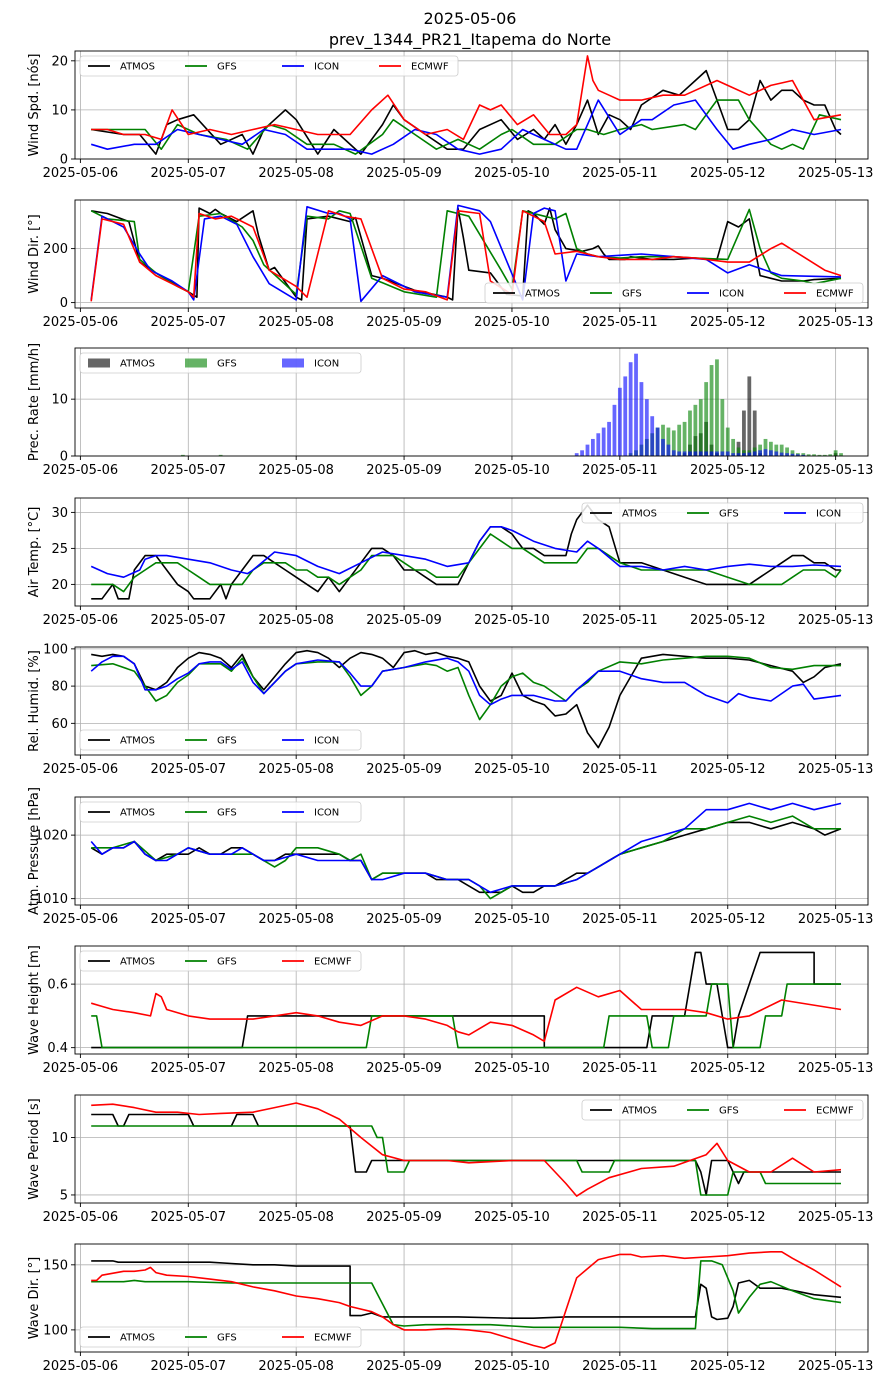  I want to click on legend: ATMOS GFS ECMWF, so click(220, 961).